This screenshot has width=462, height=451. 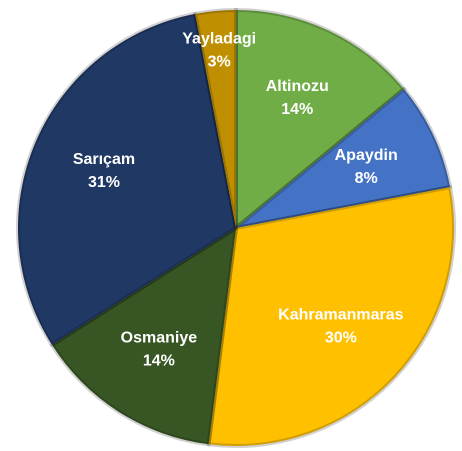 What do you see at coordinates (159, 338) in the screenshot?
I see `slice-label: Osmaniye` at bounding box center [159, 338].